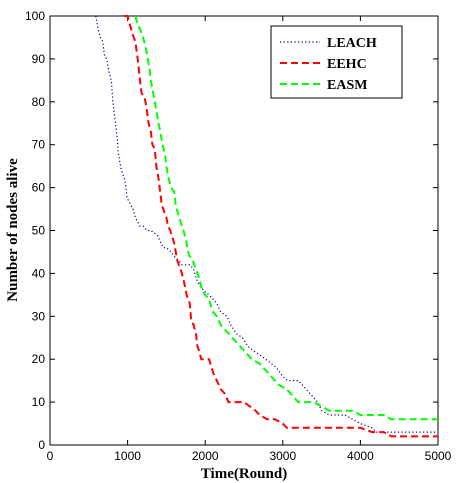 This screenshot has width=459, height=483. Describe the element at coordinates (39, 359) in the screenshot. I see `y-tick-label: 20` at that location.